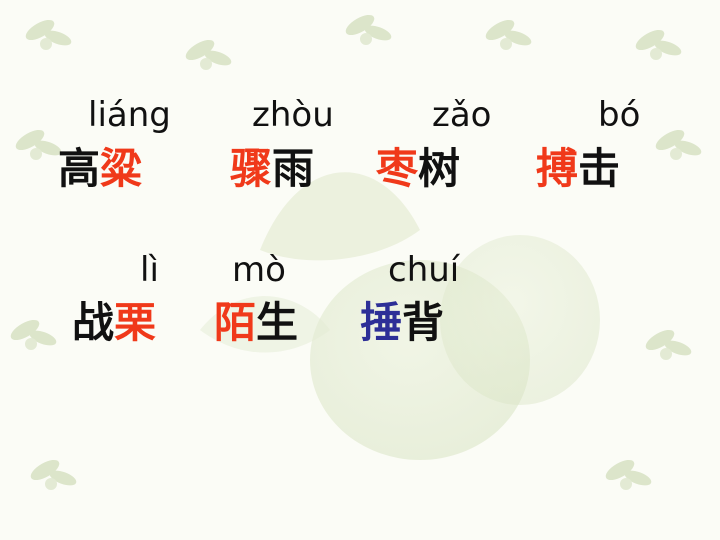 The image size is (720, 540). What do you see at coordinates (79, 168) in the screenshot?
I see `word-char-plain: 高` at bounding box center [79, 168].